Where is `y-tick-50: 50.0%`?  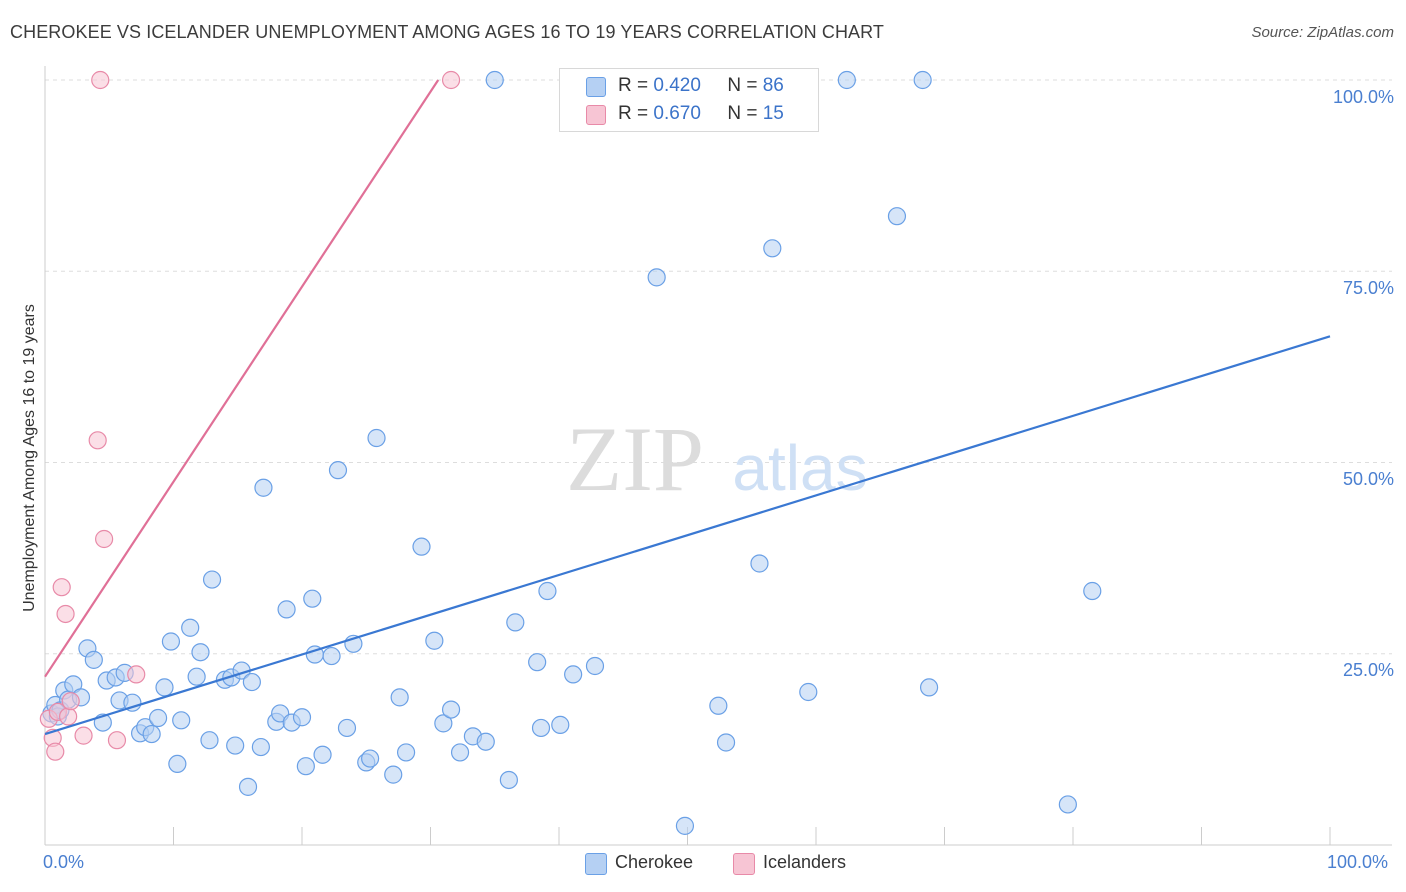
y-tick-50: 50.0% is located at coordinates (1368, 479).